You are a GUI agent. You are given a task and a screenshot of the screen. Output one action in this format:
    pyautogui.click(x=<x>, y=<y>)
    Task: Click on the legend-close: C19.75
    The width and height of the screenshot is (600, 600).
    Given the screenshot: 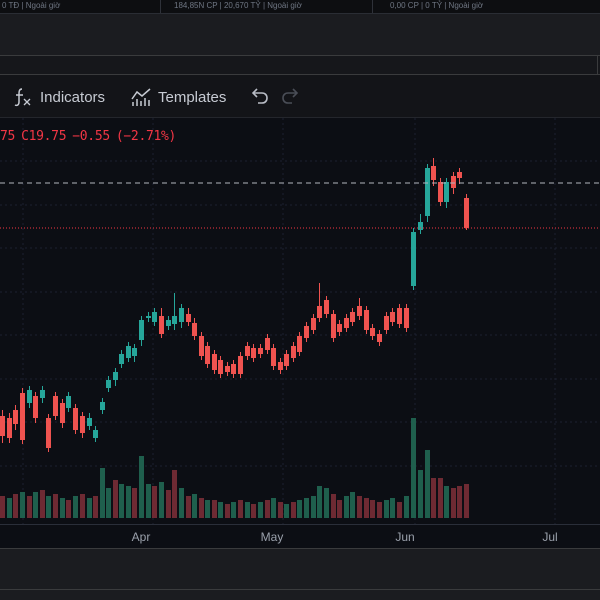 What is the action you would take?
    pyautogui.click(x=44, y=136)
    